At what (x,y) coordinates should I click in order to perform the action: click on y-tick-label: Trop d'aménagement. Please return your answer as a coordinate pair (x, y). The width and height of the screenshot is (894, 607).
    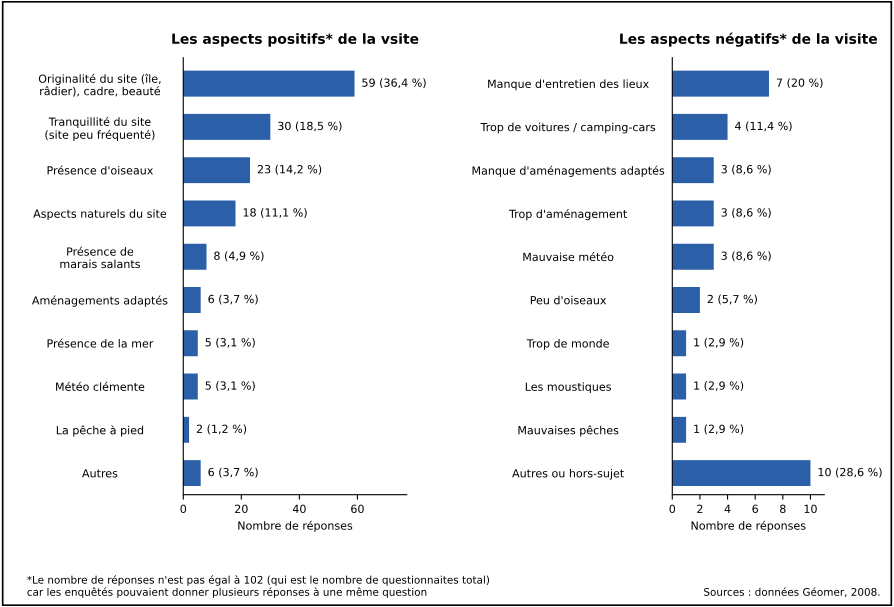
    Looking at the image, I should click on (567, 214).